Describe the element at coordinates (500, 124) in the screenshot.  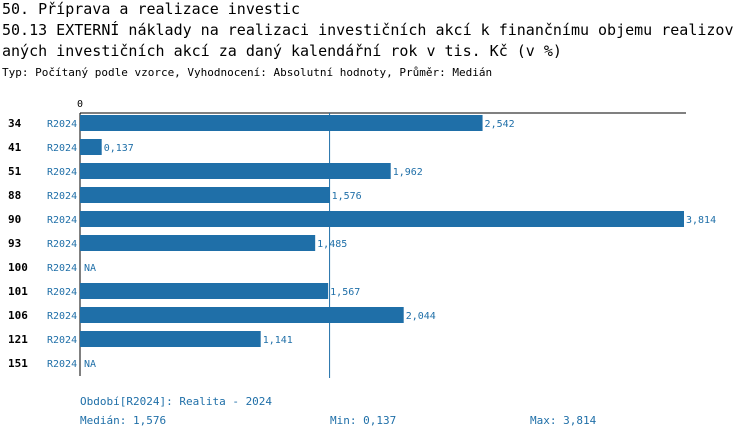
I see `value-label: 2,542` at that location.